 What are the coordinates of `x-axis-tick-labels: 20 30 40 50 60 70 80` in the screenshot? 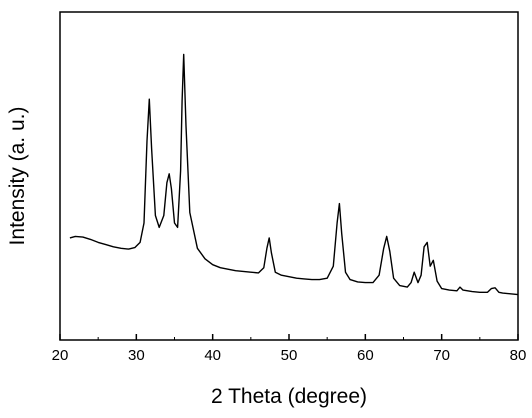 It's located at (289, 355).